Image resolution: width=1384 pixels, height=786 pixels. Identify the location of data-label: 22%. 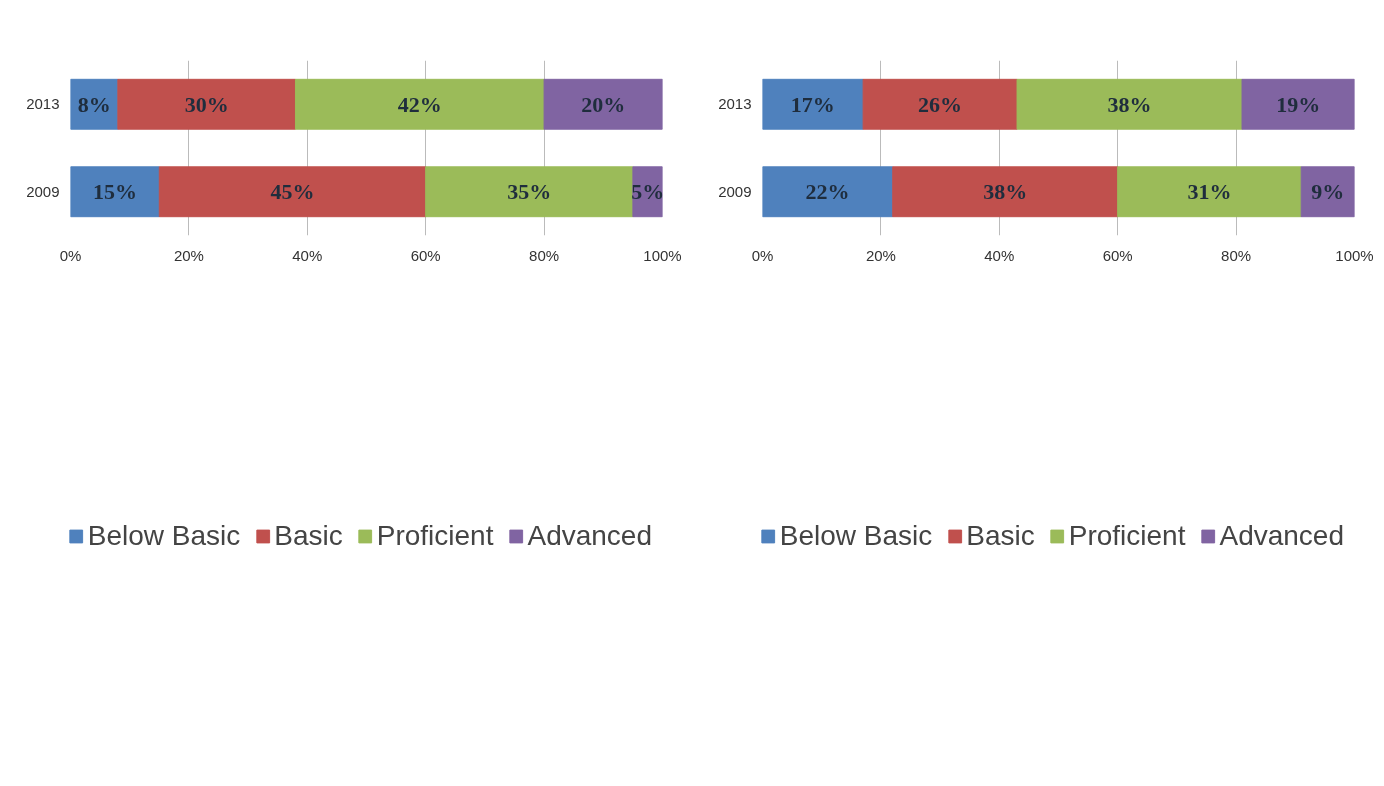
(827, 192).